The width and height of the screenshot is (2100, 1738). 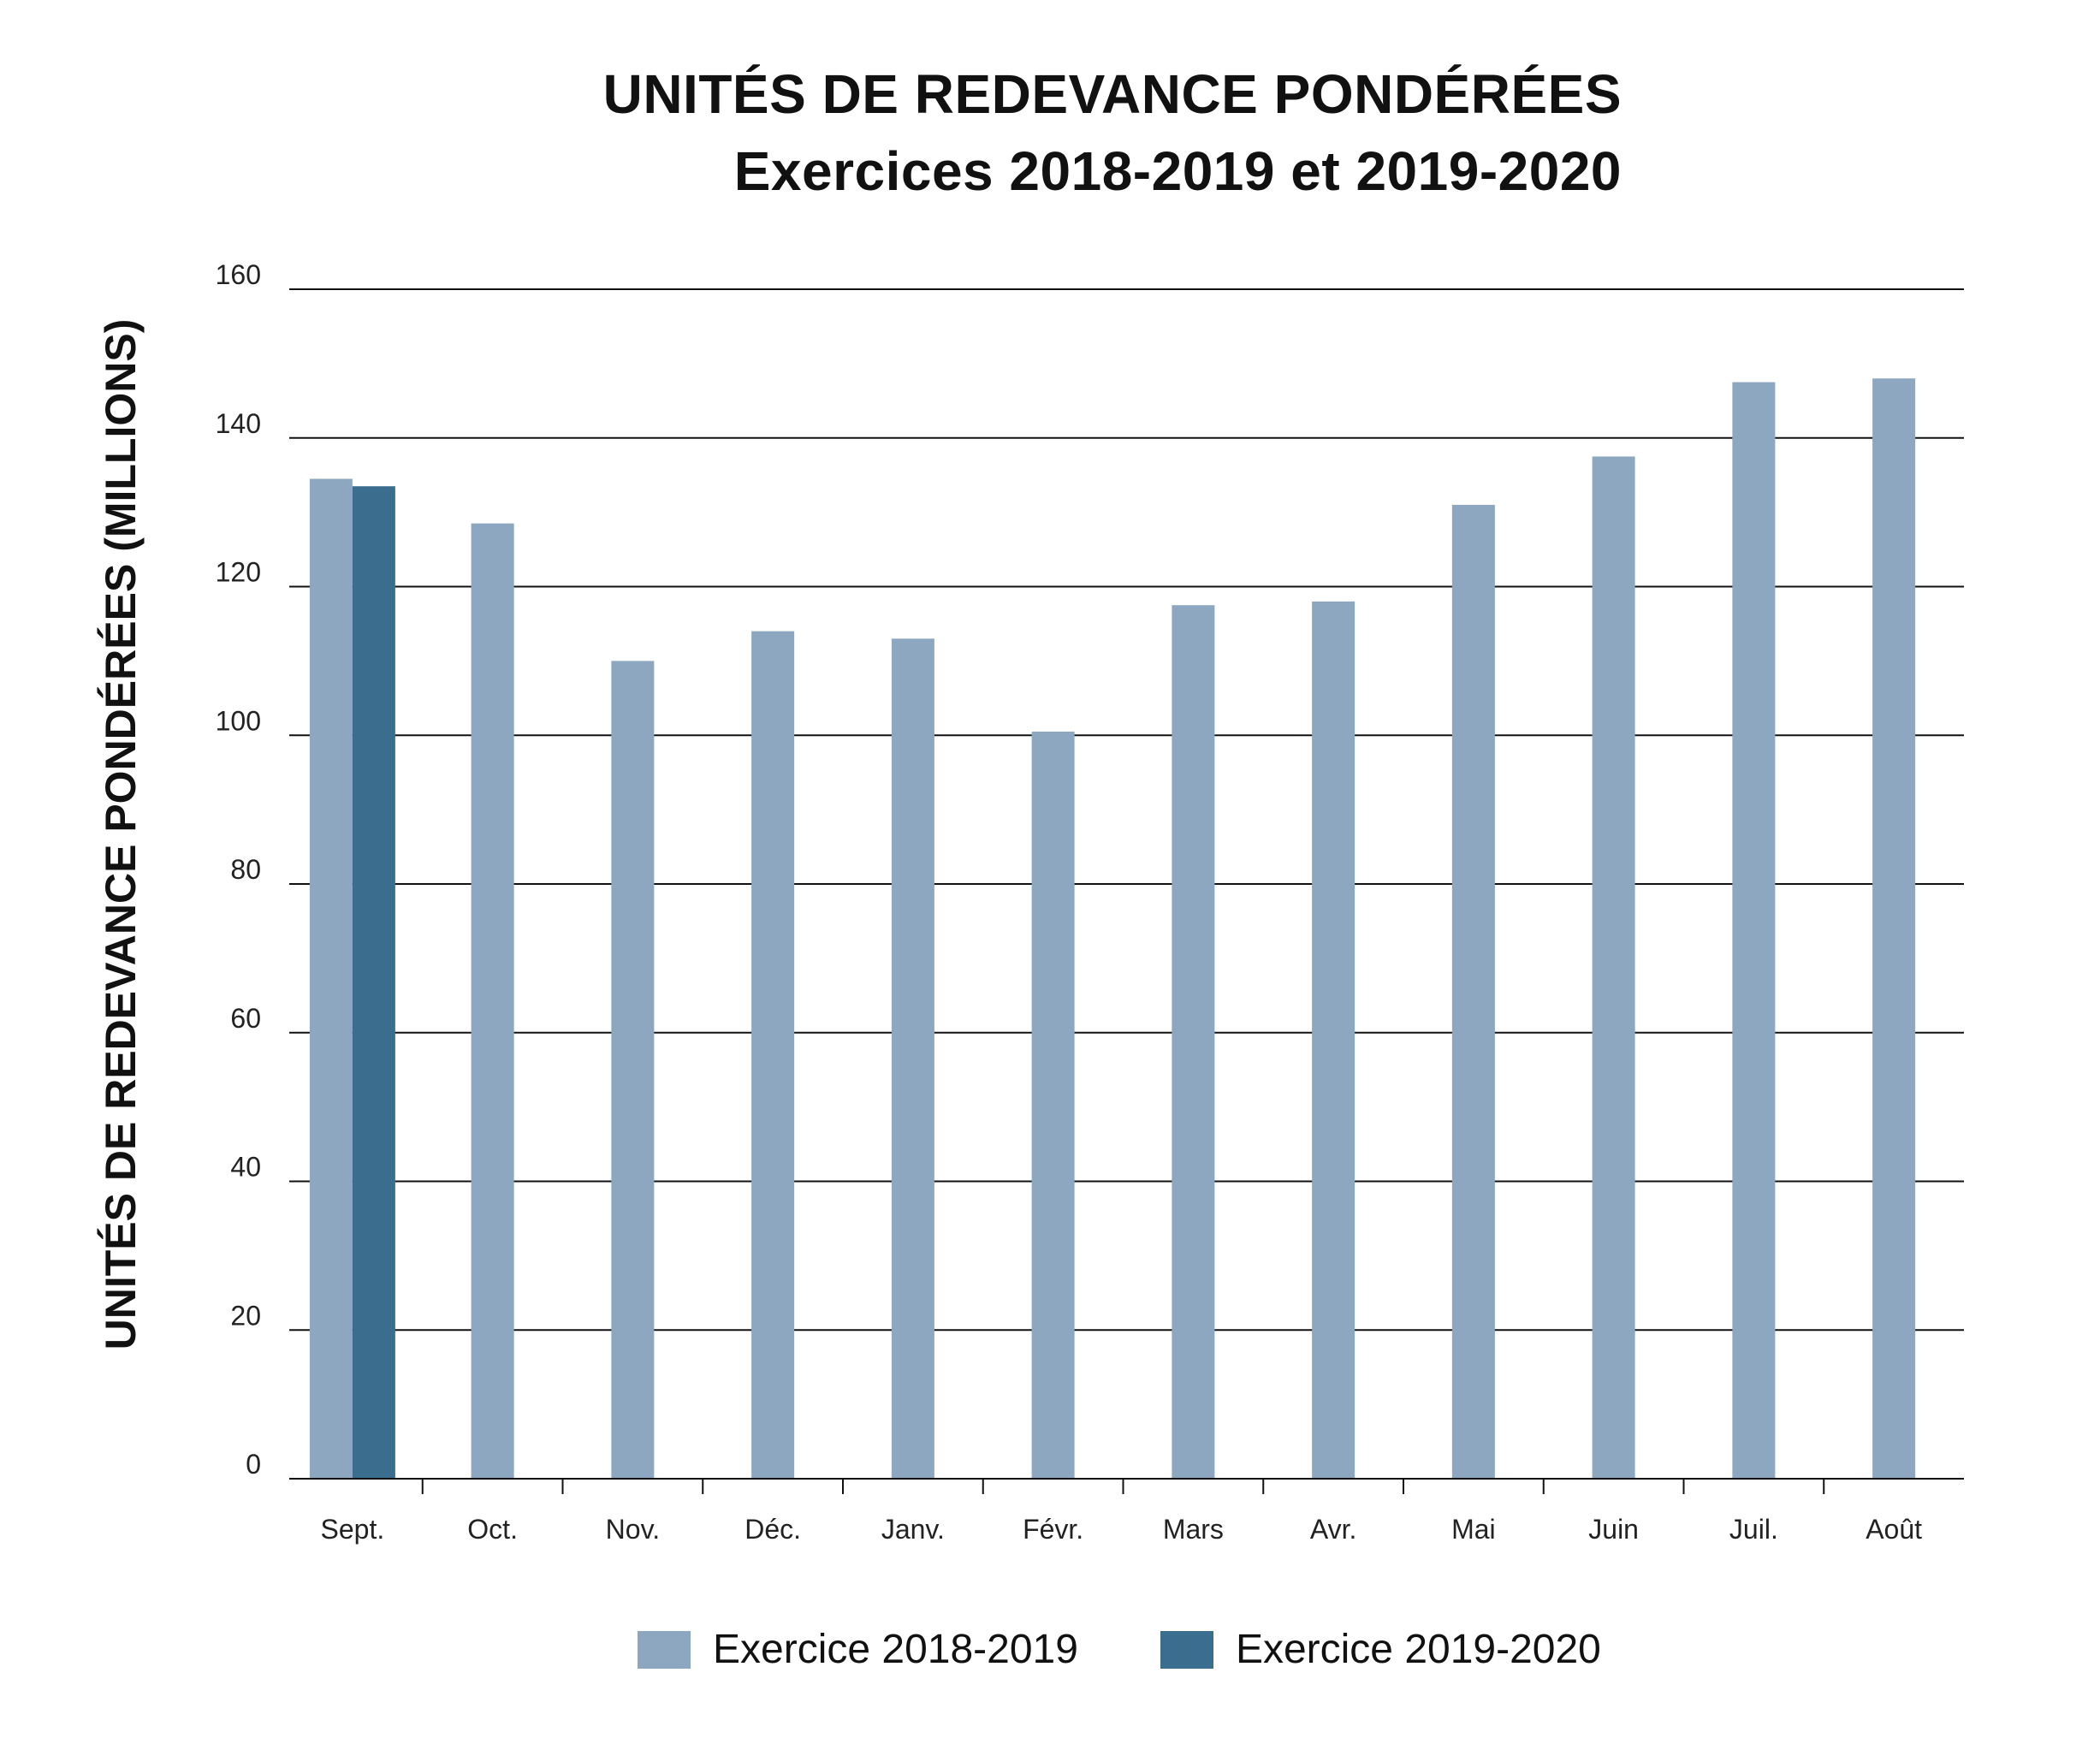 I want to click on legend-item-2019-2020: Exercice 2019-2020, so click(x=1380, y=1649).